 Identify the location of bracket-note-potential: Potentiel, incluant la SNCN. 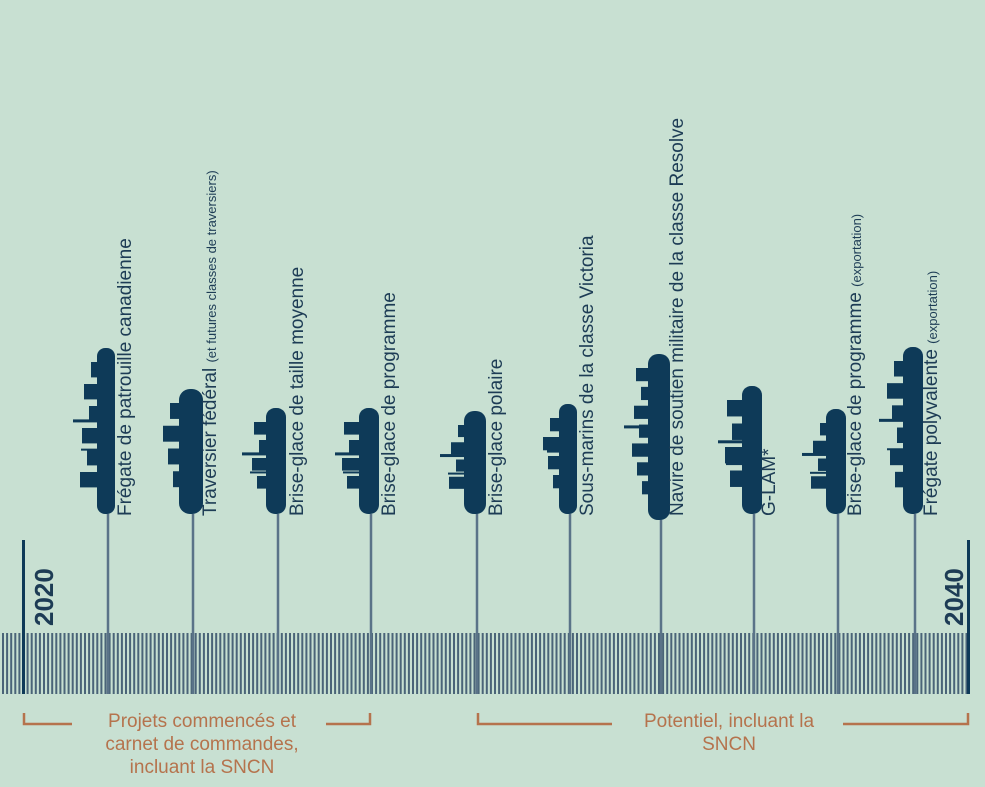
(729, 733).